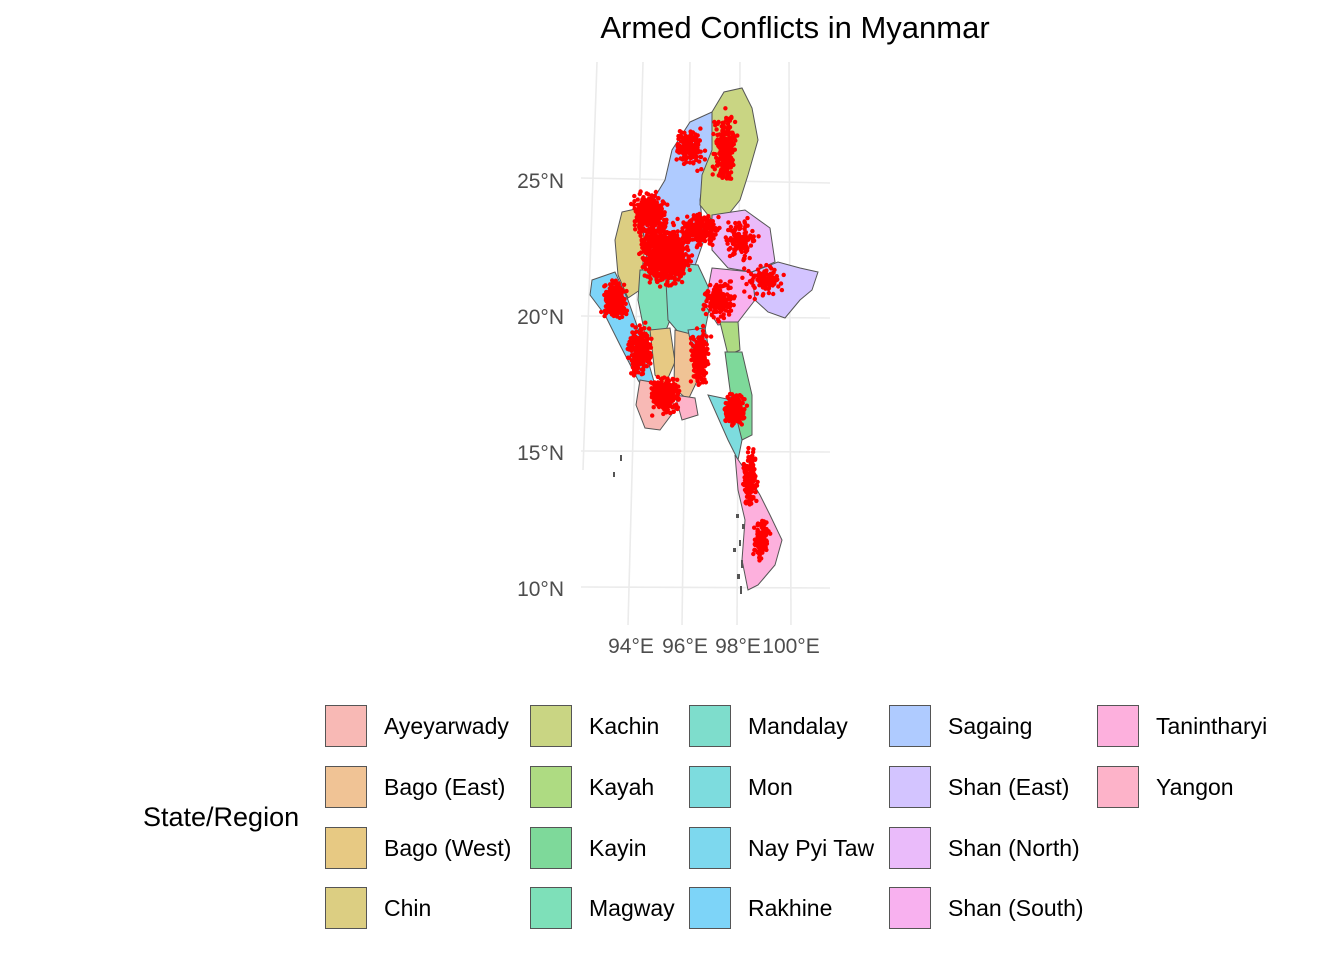 This screenshot has width=1344, height=960. What do you see at coordinates (618, 847) in the screenshot?
I see `legend-label: Kayin` at bounding box center [618, 847].